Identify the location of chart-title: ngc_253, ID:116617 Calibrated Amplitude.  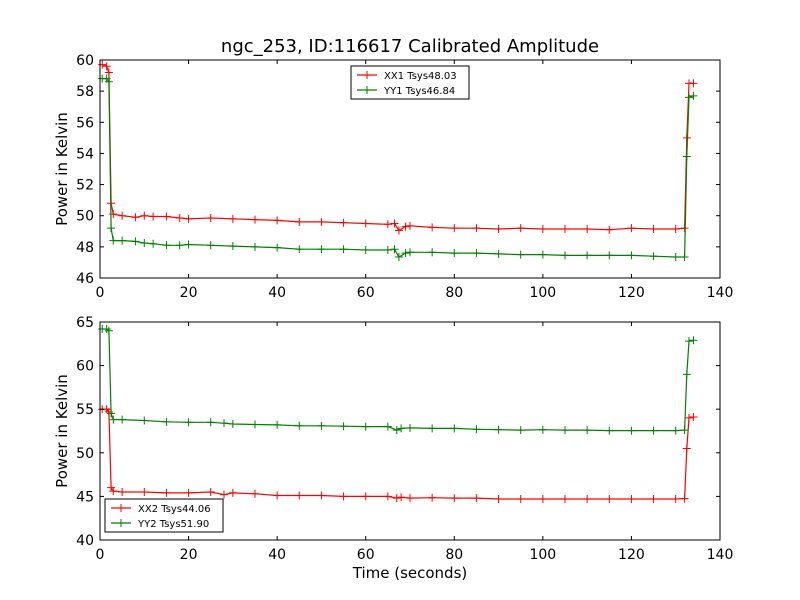
(410, 46).